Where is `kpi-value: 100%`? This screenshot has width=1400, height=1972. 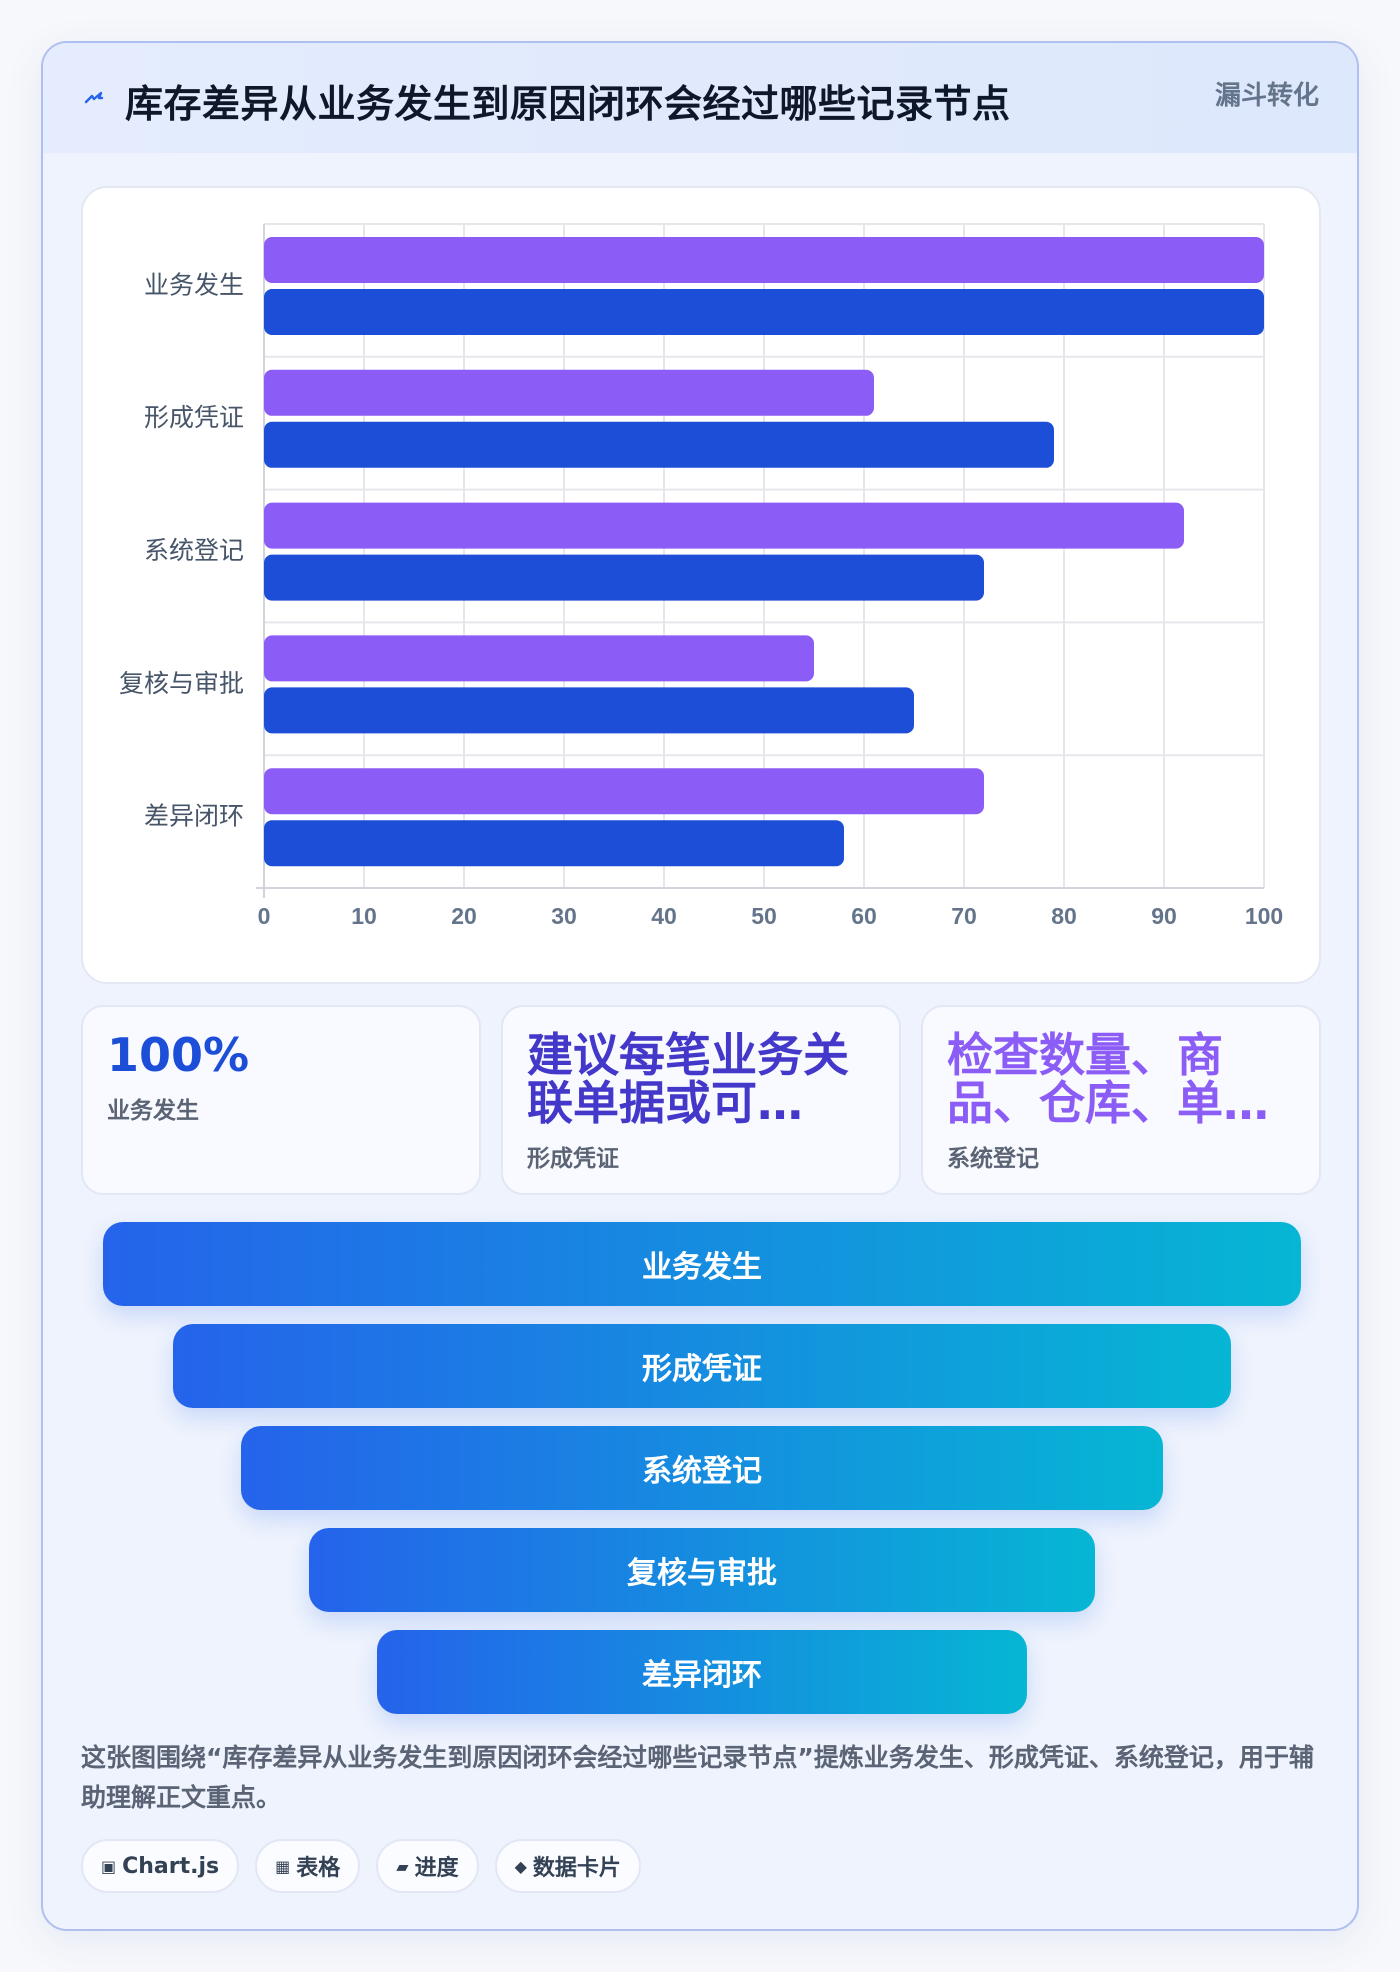
kpi-value: 100% is located at coordinates (178, 1055).